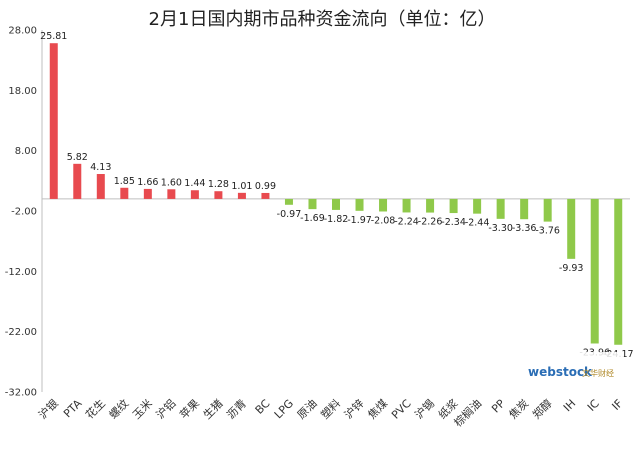 Image resolution: width=644 pixels, height=450 pixels. What do you see at coordinates (26, 151) in the screenshot?
I see `y-tick-label: 8.00` at bounding box center [26, 151].